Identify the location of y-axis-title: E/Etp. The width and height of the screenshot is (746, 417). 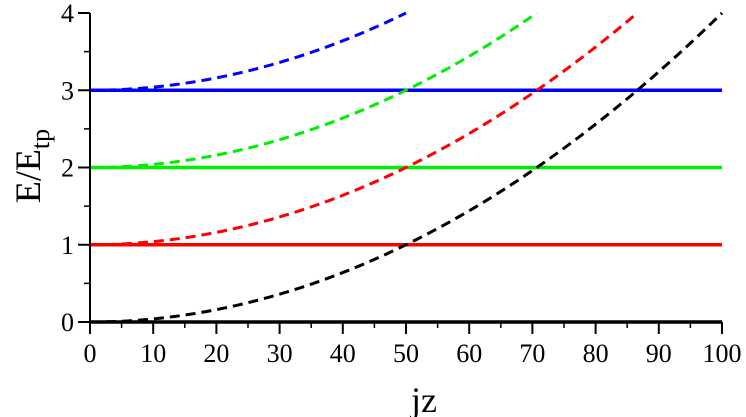
(31, 166).